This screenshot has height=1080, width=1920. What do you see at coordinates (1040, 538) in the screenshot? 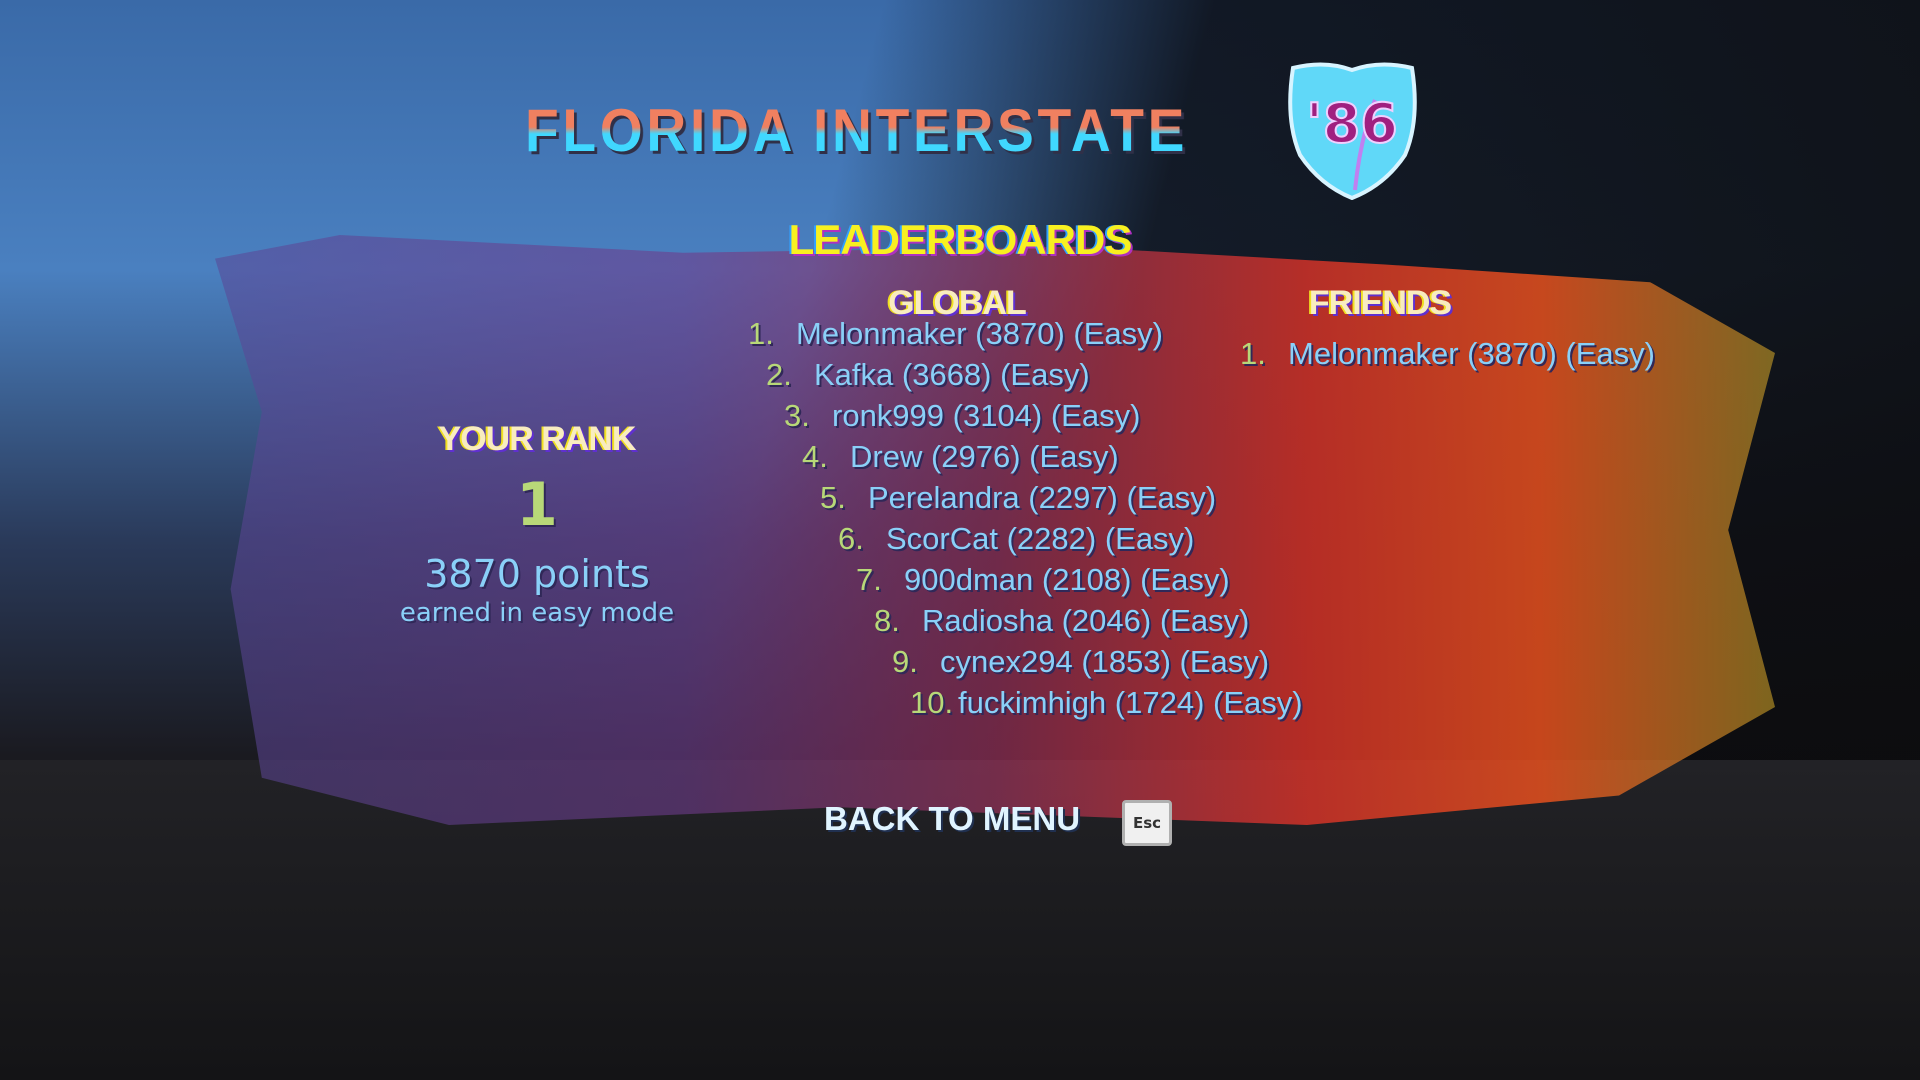
I see `entry-text: ScorCat (2282) (Easy)` at bounding box center [1040, 538].